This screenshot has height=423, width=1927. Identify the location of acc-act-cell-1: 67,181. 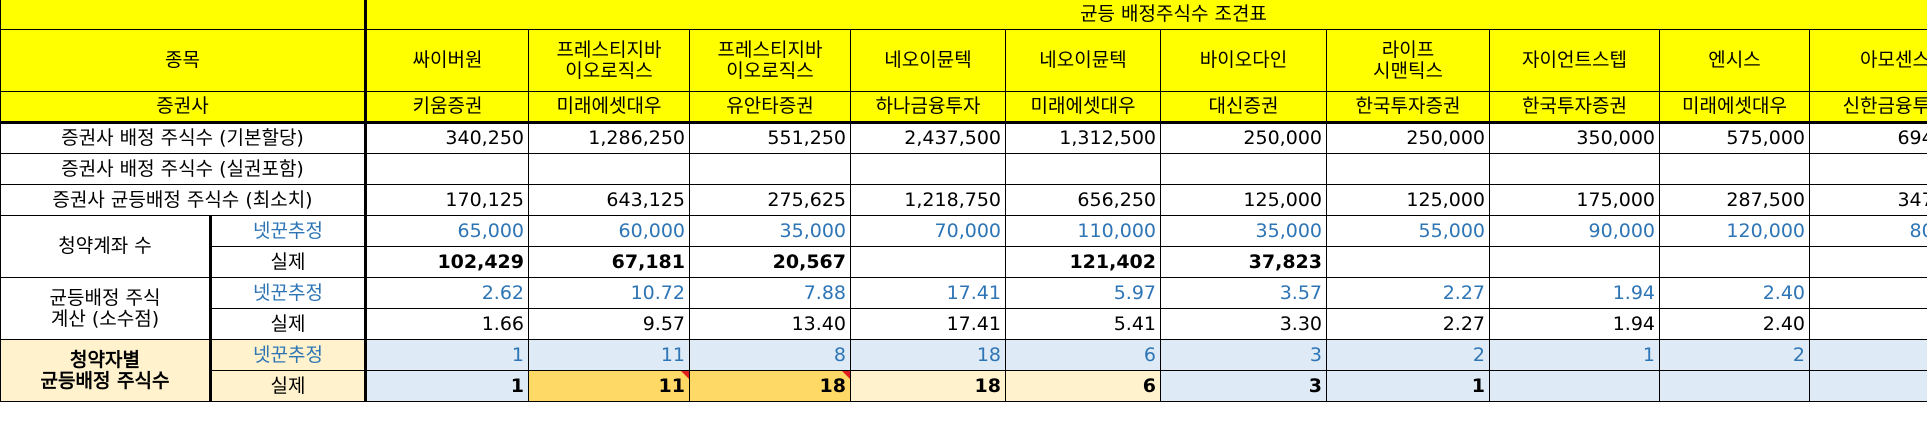
(609, 262).